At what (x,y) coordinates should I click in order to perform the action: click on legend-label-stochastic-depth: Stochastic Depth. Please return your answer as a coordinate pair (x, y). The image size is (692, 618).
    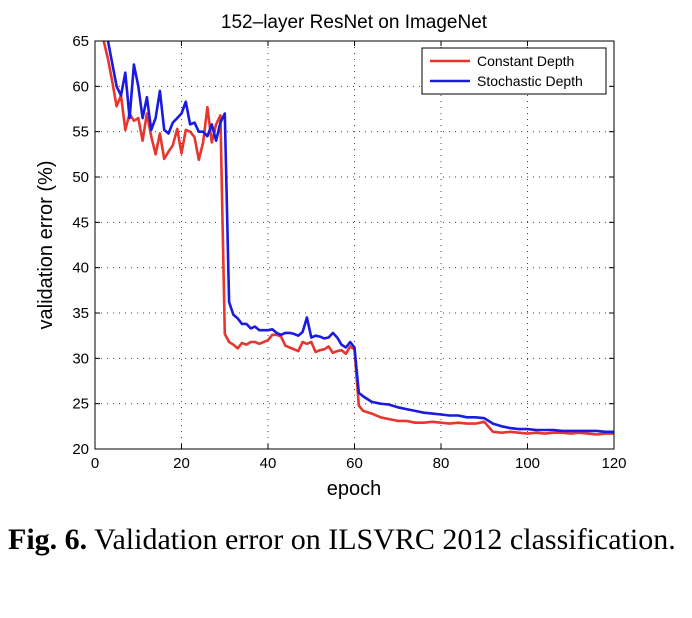
    Looking at the image, I should click on (530, 81).